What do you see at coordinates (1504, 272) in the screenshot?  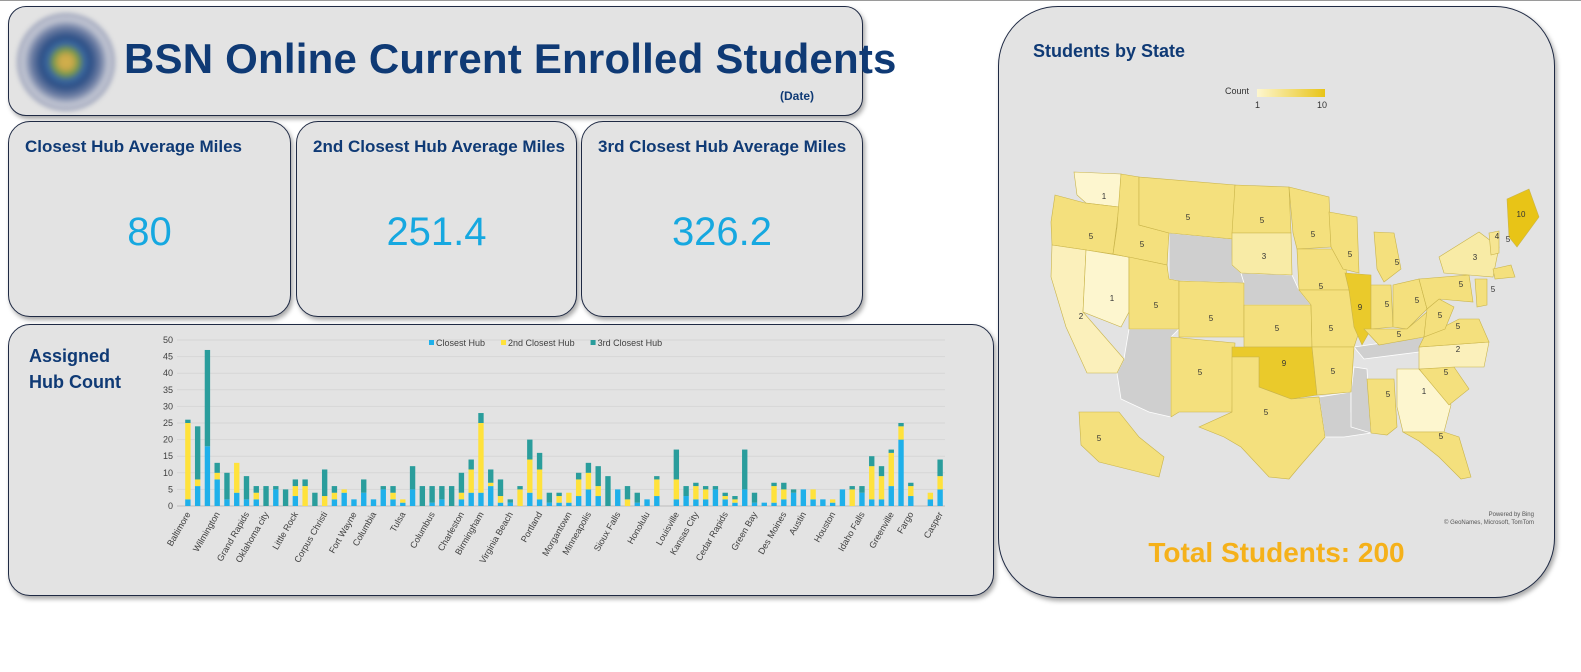 I see `state-ma` at bounding box center [1504, 272].